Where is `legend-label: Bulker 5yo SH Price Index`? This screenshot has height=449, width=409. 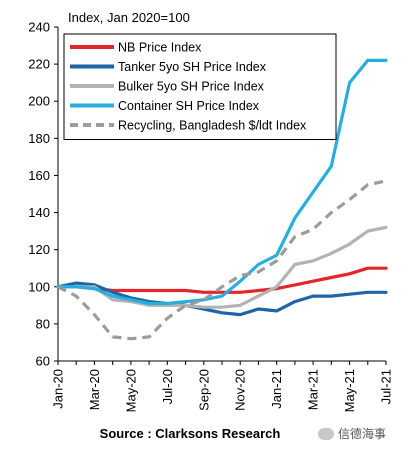 legend-label: Bulker 5yo SH Price Index is located at coordinates (191, 87).